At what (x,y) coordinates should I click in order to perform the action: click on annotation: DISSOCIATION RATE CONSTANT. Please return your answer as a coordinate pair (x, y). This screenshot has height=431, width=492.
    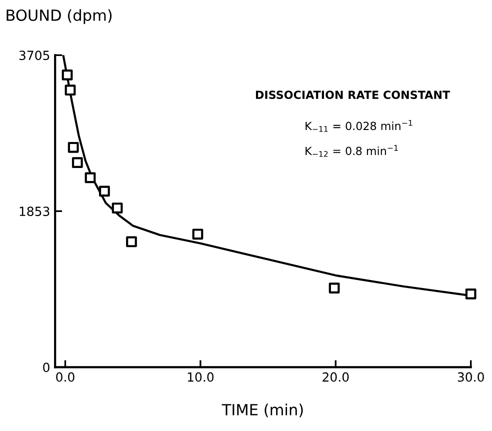
    Looking at the image, I should click on (353, 95).